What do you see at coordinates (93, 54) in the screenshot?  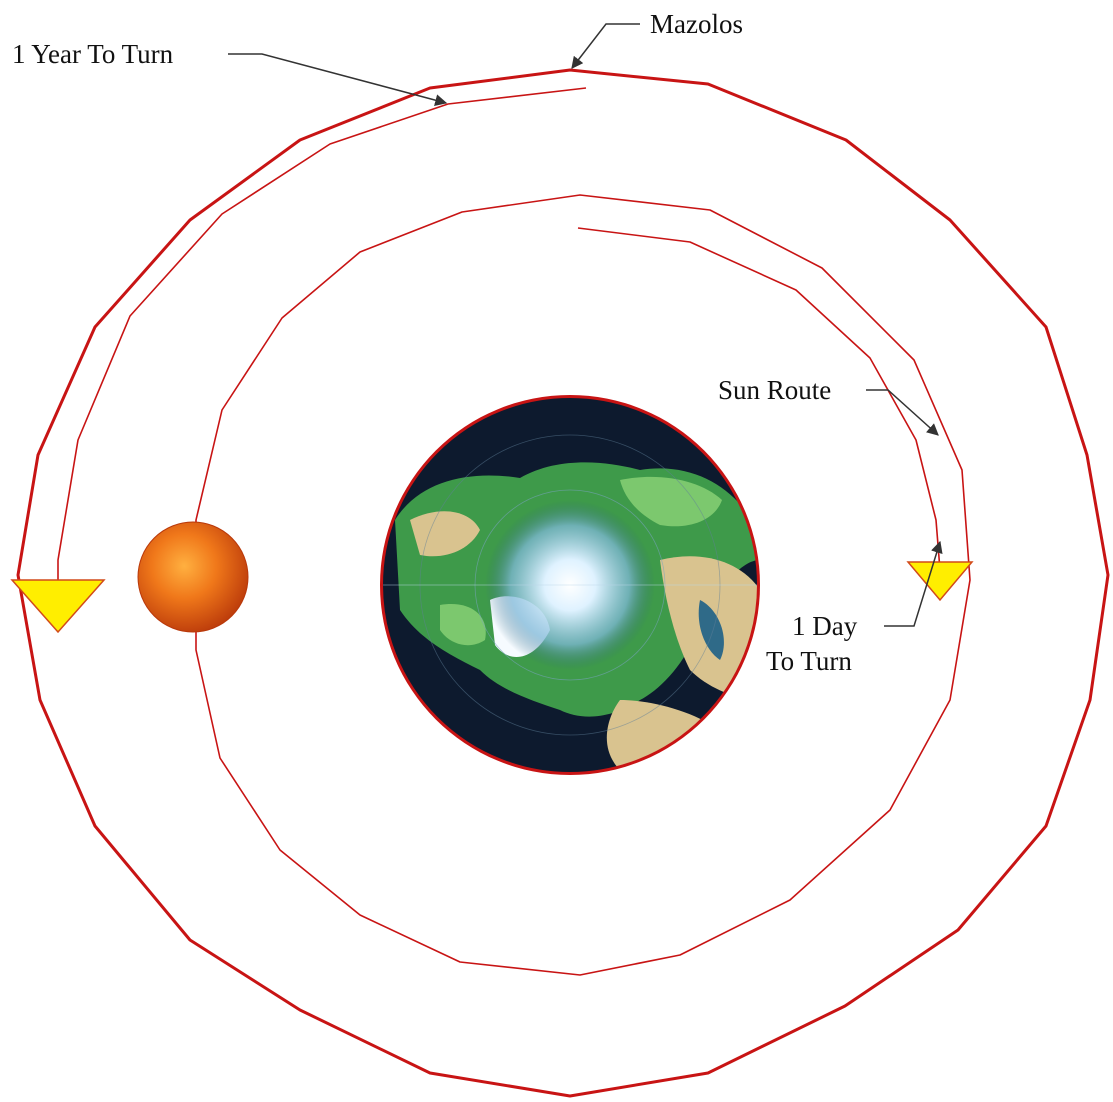 I see `label-year-turn: 1 Year To Turn` at bounding box center [93, 54].